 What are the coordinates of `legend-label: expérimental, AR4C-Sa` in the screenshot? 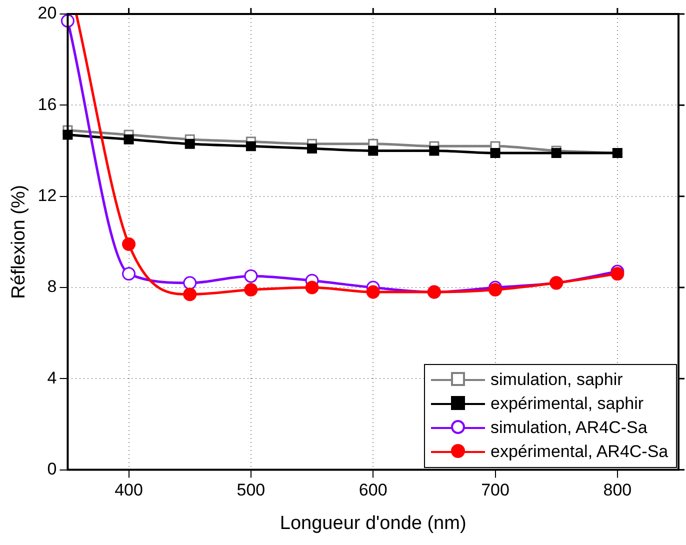 It's located at (579, 451).